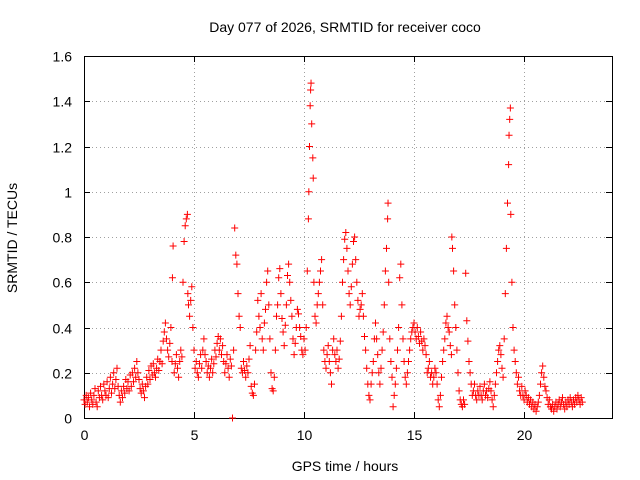  What do you see at coordinates (85, 435) in the screenshot?
I see `x-tick-label: 0` at bounding box center [85, 435].